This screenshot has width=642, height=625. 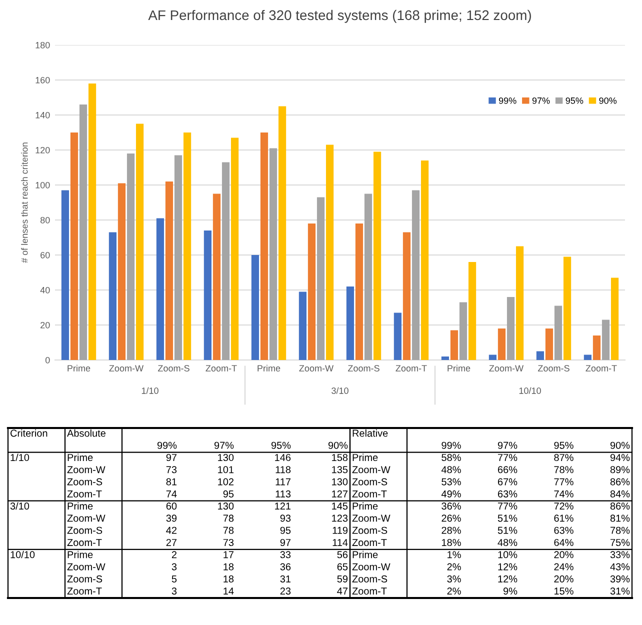 What do you see at coordinates (370, 578) in the screenshot?
I see `category-label: Zoom-S` at bounding box center [370, 578].